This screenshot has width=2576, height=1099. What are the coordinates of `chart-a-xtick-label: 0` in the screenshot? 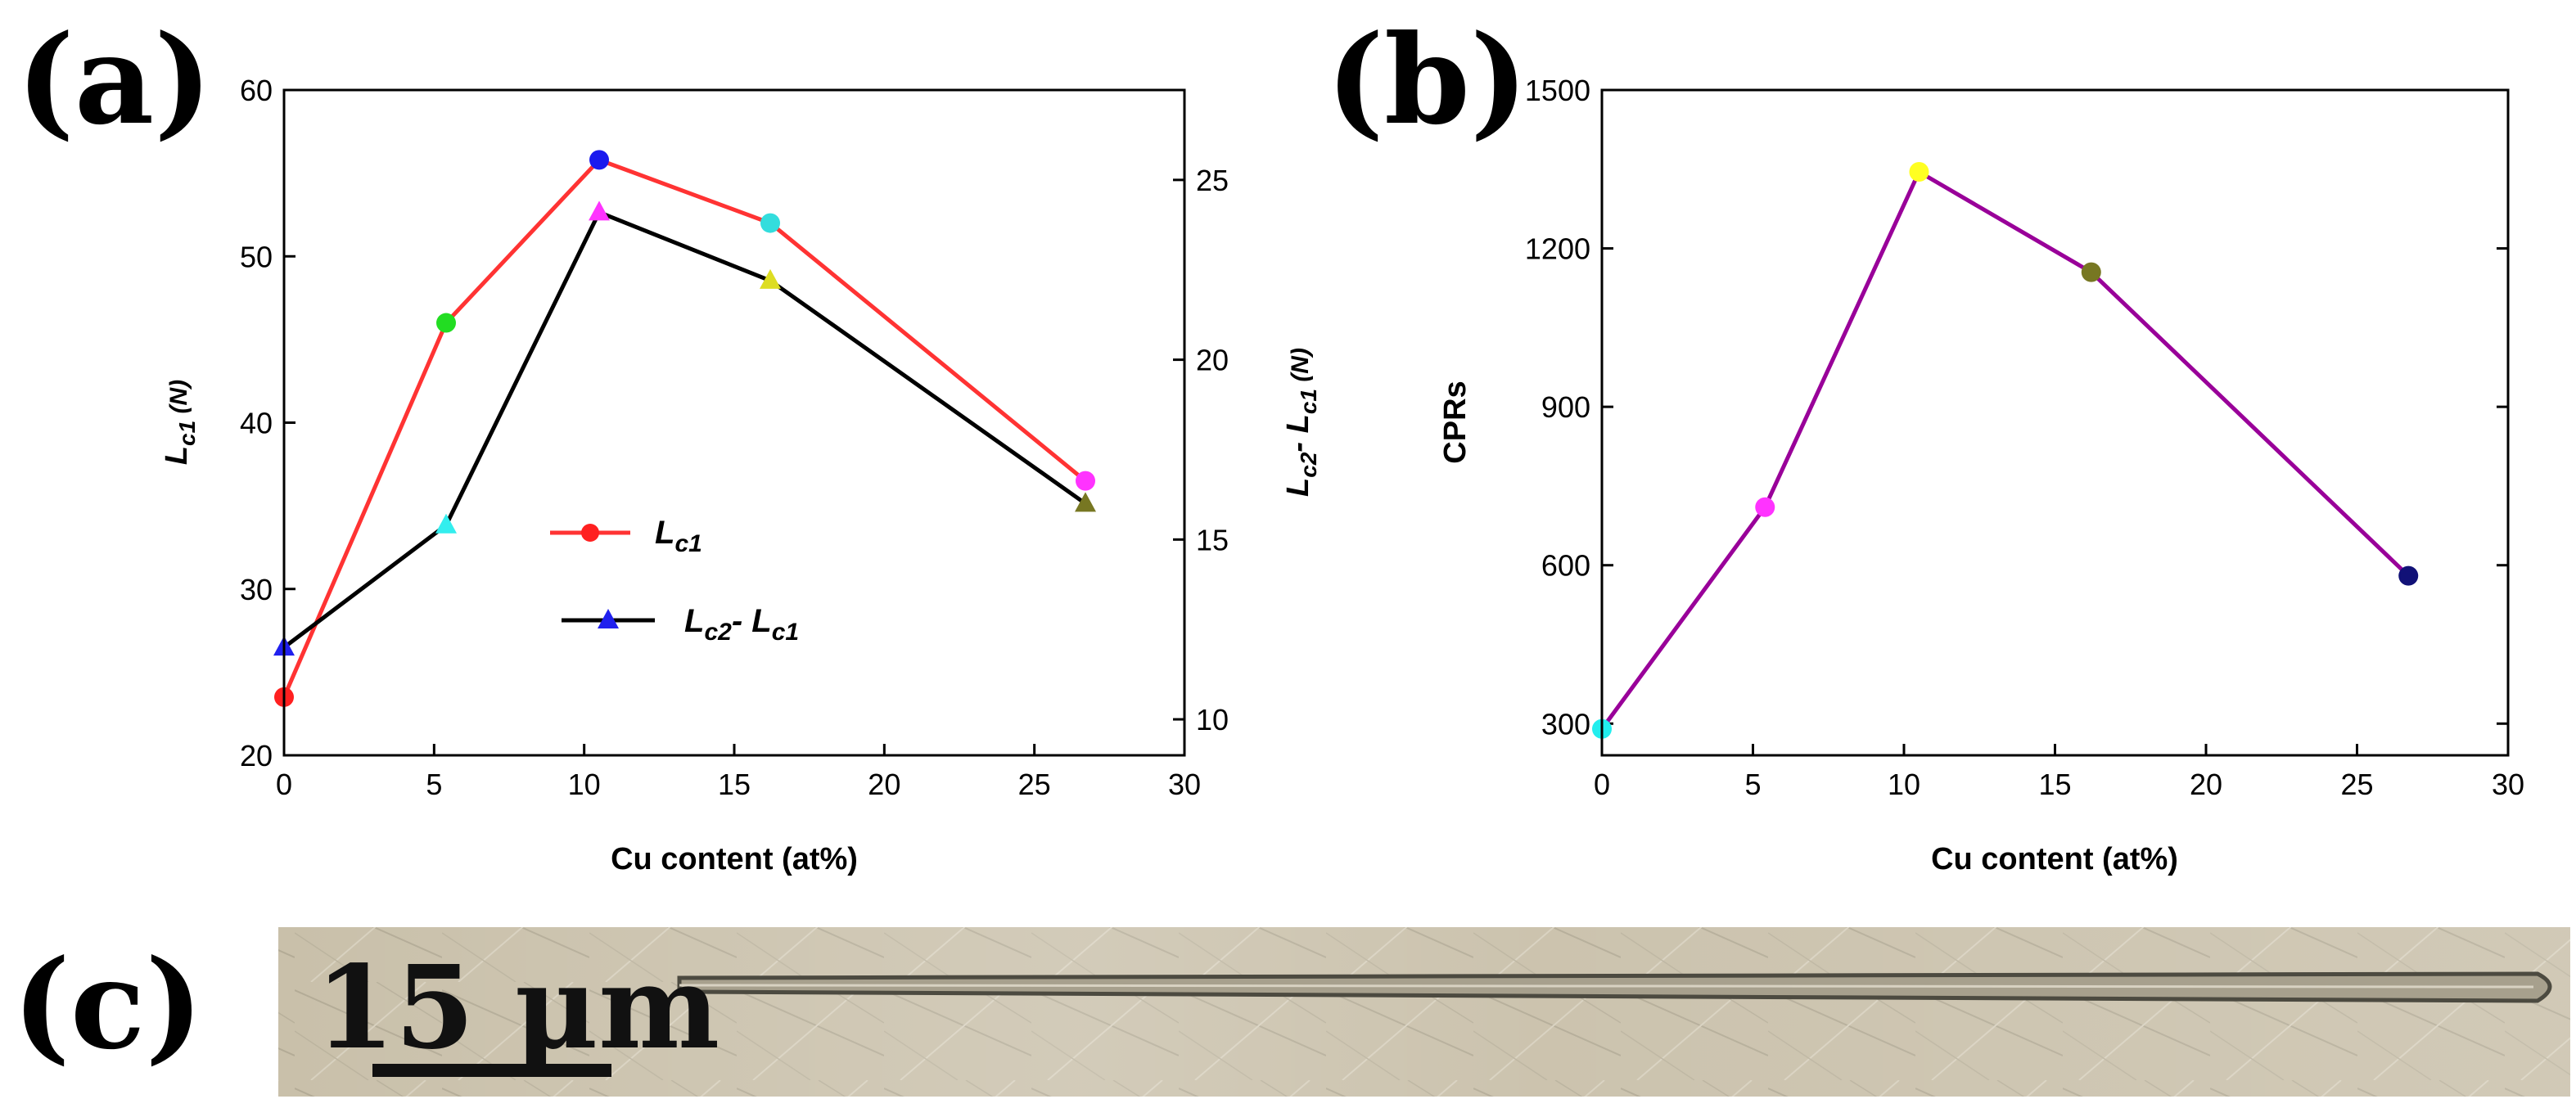 It's located at (284, 784).